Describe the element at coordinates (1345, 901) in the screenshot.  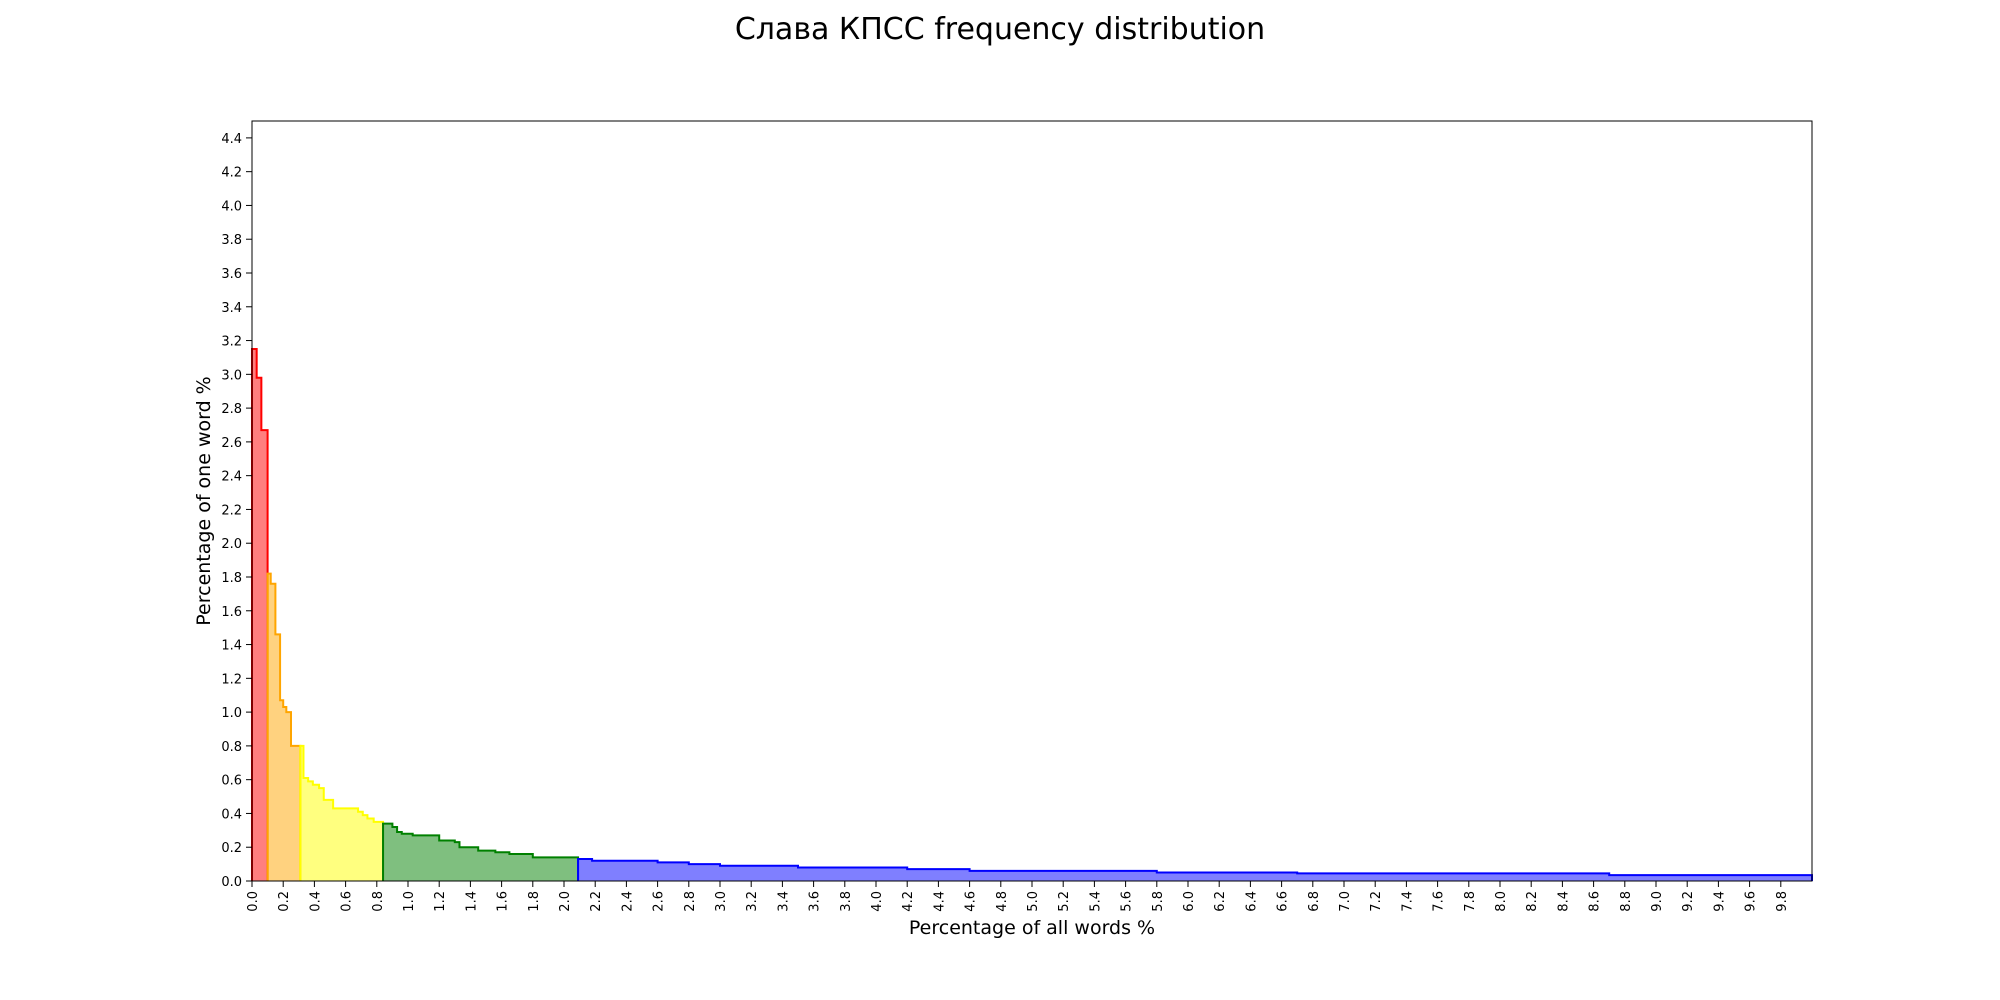
I see `x-tick-label: 7.0` at that location.